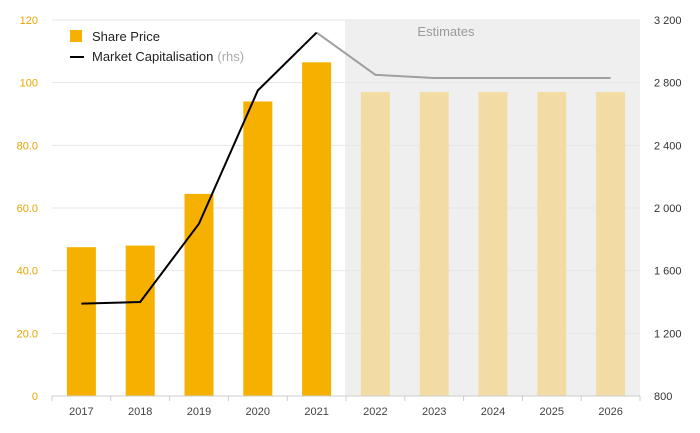  I want to click on x-tick-label: 2025, so click(552, 412).